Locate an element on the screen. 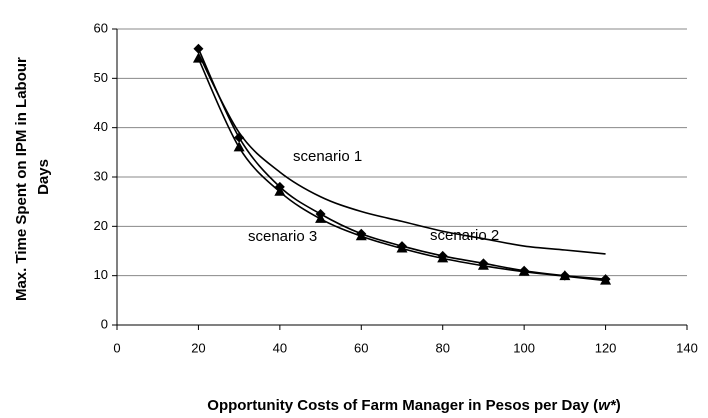  y-axis-label-line: Max. Time Spent on IPM in Labour is located at coordinates (21, 179).